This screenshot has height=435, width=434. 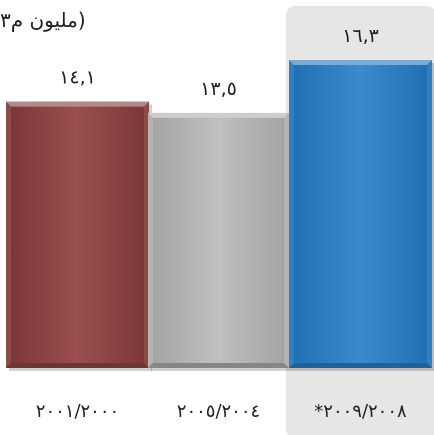 What do you see at coordinates (218, 89) in the screenshot?
I see `value-label-2: ١٣,٥` at bounding box center [218, 89].